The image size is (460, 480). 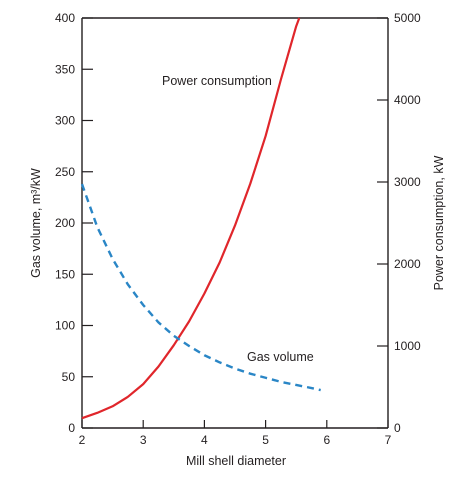 What do you see at coordinates (439, 222) in the screenshot?
I see `y-axis-right-label: Power consumption, kW` at bounding box center [439, 222].